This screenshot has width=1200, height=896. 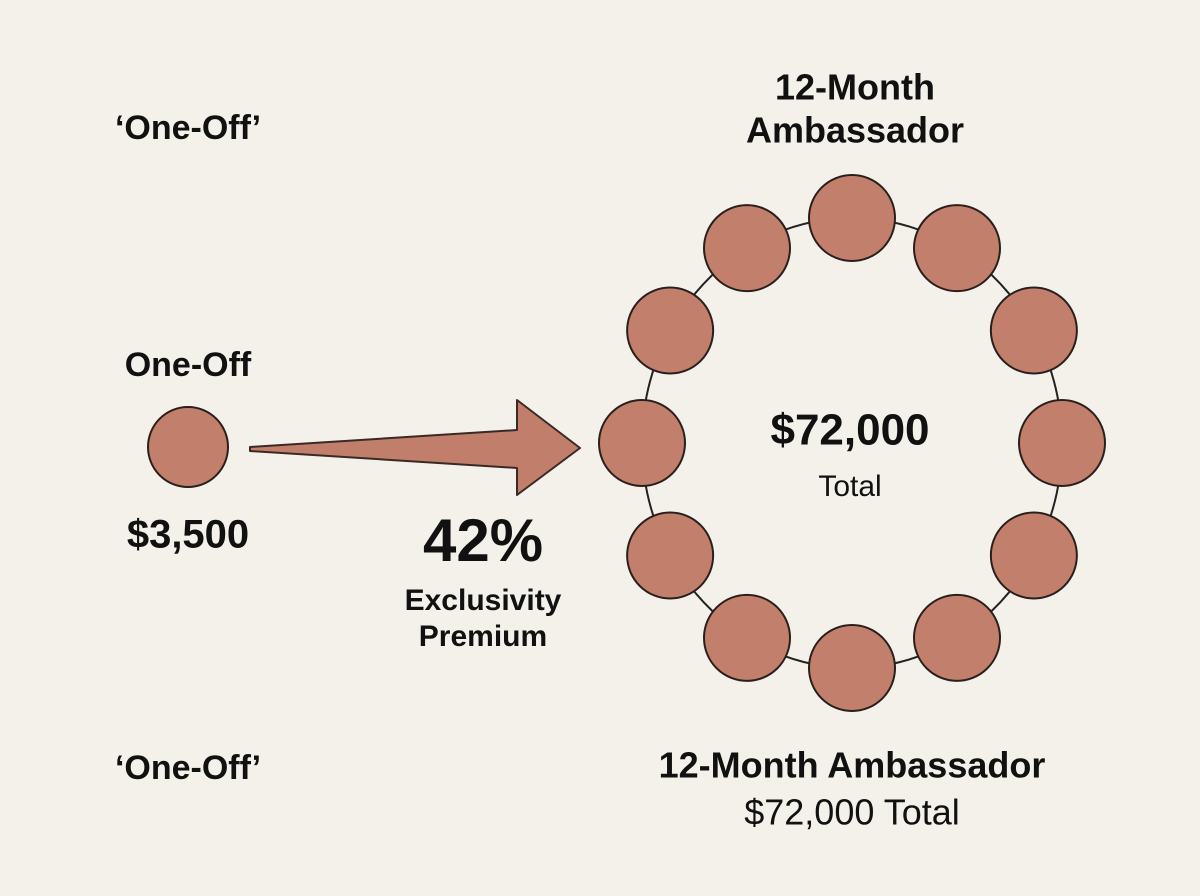 I want to click on one-off-label: One-Off, so click(x=188, y=365).